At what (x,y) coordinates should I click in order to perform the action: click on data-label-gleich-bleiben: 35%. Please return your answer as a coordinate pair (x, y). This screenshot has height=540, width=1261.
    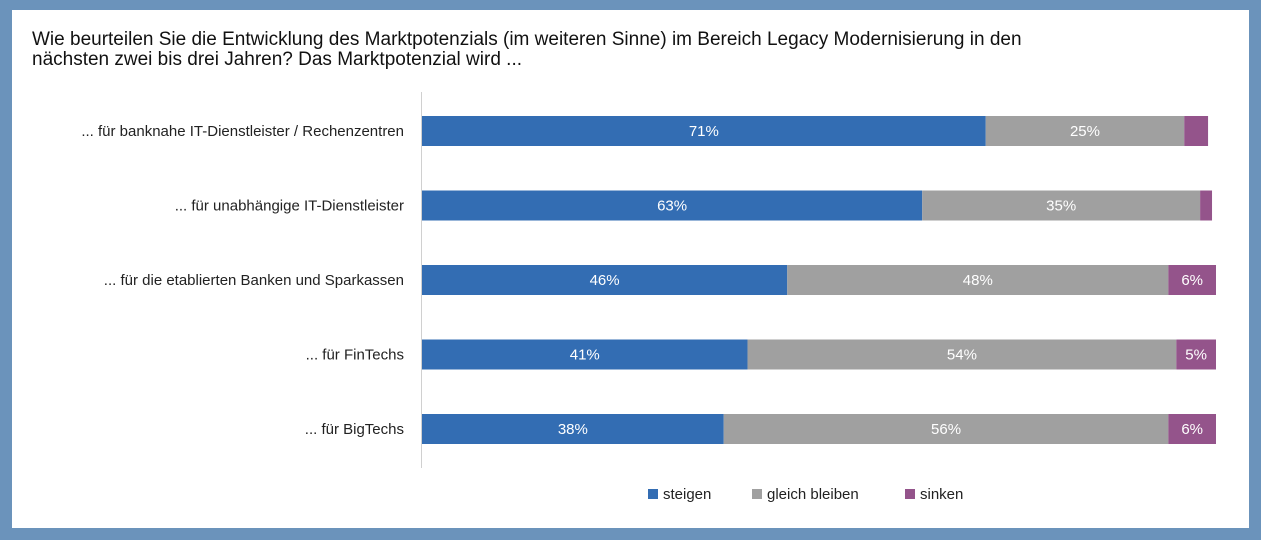
    Looking at the image, I should click on (1061, 206).